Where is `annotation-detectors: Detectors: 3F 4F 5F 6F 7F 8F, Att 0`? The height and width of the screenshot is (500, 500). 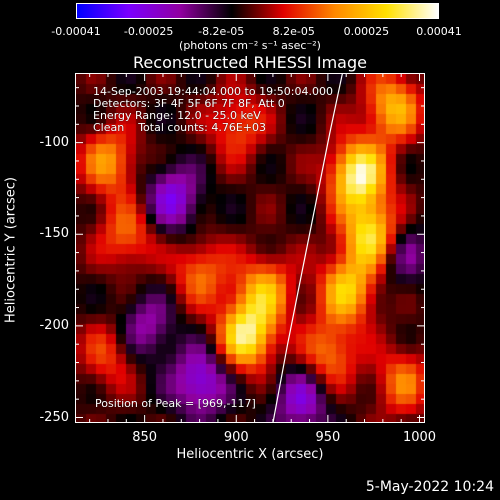
annotation-detectors: Detectors: 3F 4F 5F 6F 7F 8F, Att 0 is located at coordinates (189, 103).